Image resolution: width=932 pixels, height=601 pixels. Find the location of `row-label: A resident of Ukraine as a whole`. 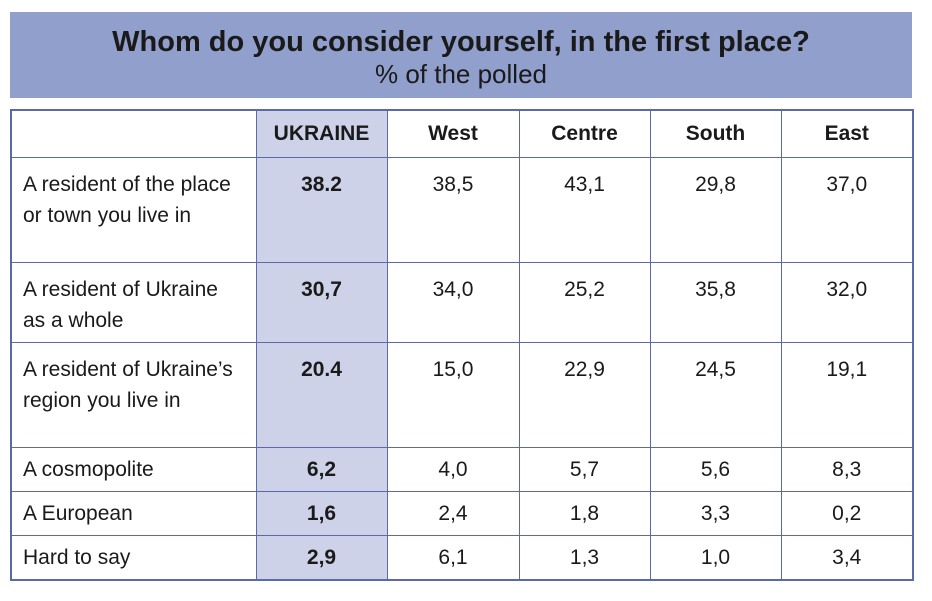

row-label: A resident of Ukraine as a whole is located at coordinates (133, 302).